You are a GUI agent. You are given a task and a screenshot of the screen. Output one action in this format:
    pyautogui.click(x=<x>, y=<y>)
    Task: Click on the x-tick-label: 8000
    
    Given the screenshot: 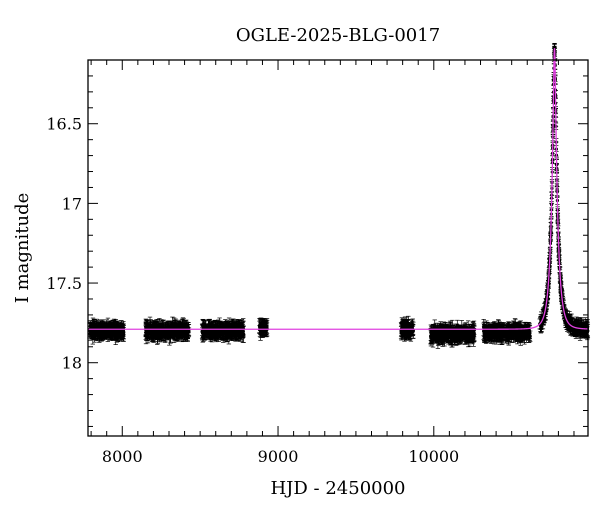 What is the action you would take?
    pyautogui.click(x=122, y=456)
    